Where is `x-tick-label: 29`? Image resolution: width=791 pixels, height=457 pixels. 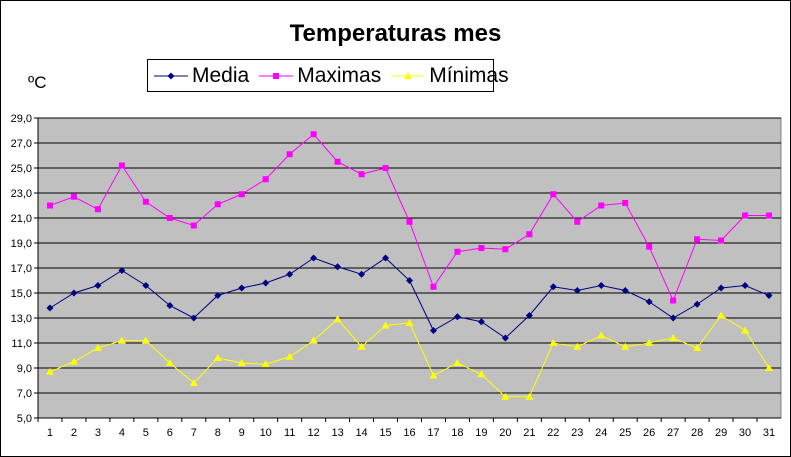 x-tick-label: 29 is located at coordinates (721, 433).